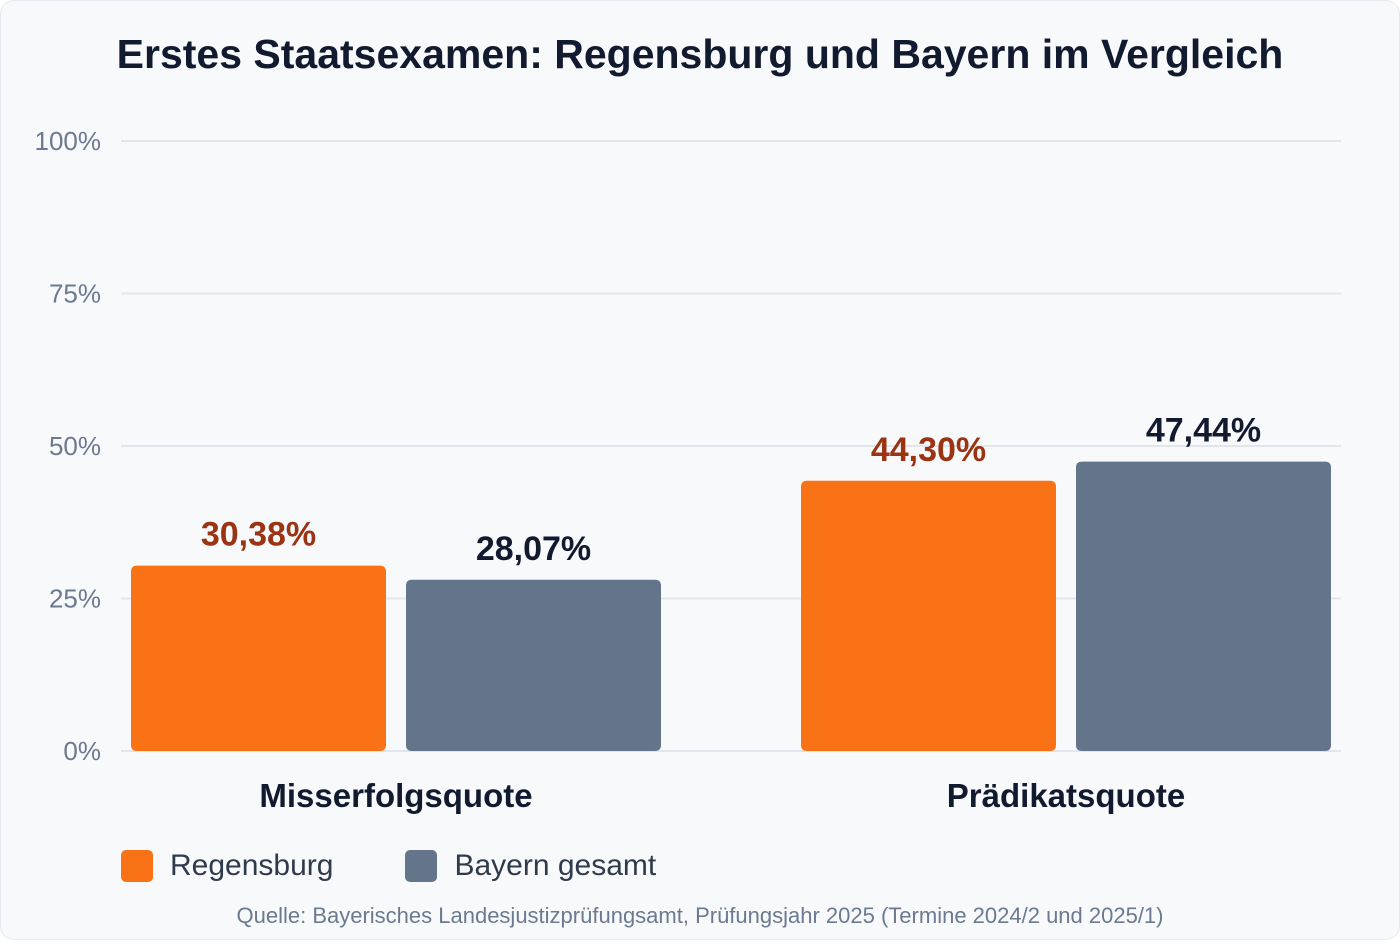 The height and width of the screenshot is (950, 1400). What do you see at coordinates (1203, 431) in the screenshot?
I see `data-label: 47,44%` at bounding box center [1203, 431].